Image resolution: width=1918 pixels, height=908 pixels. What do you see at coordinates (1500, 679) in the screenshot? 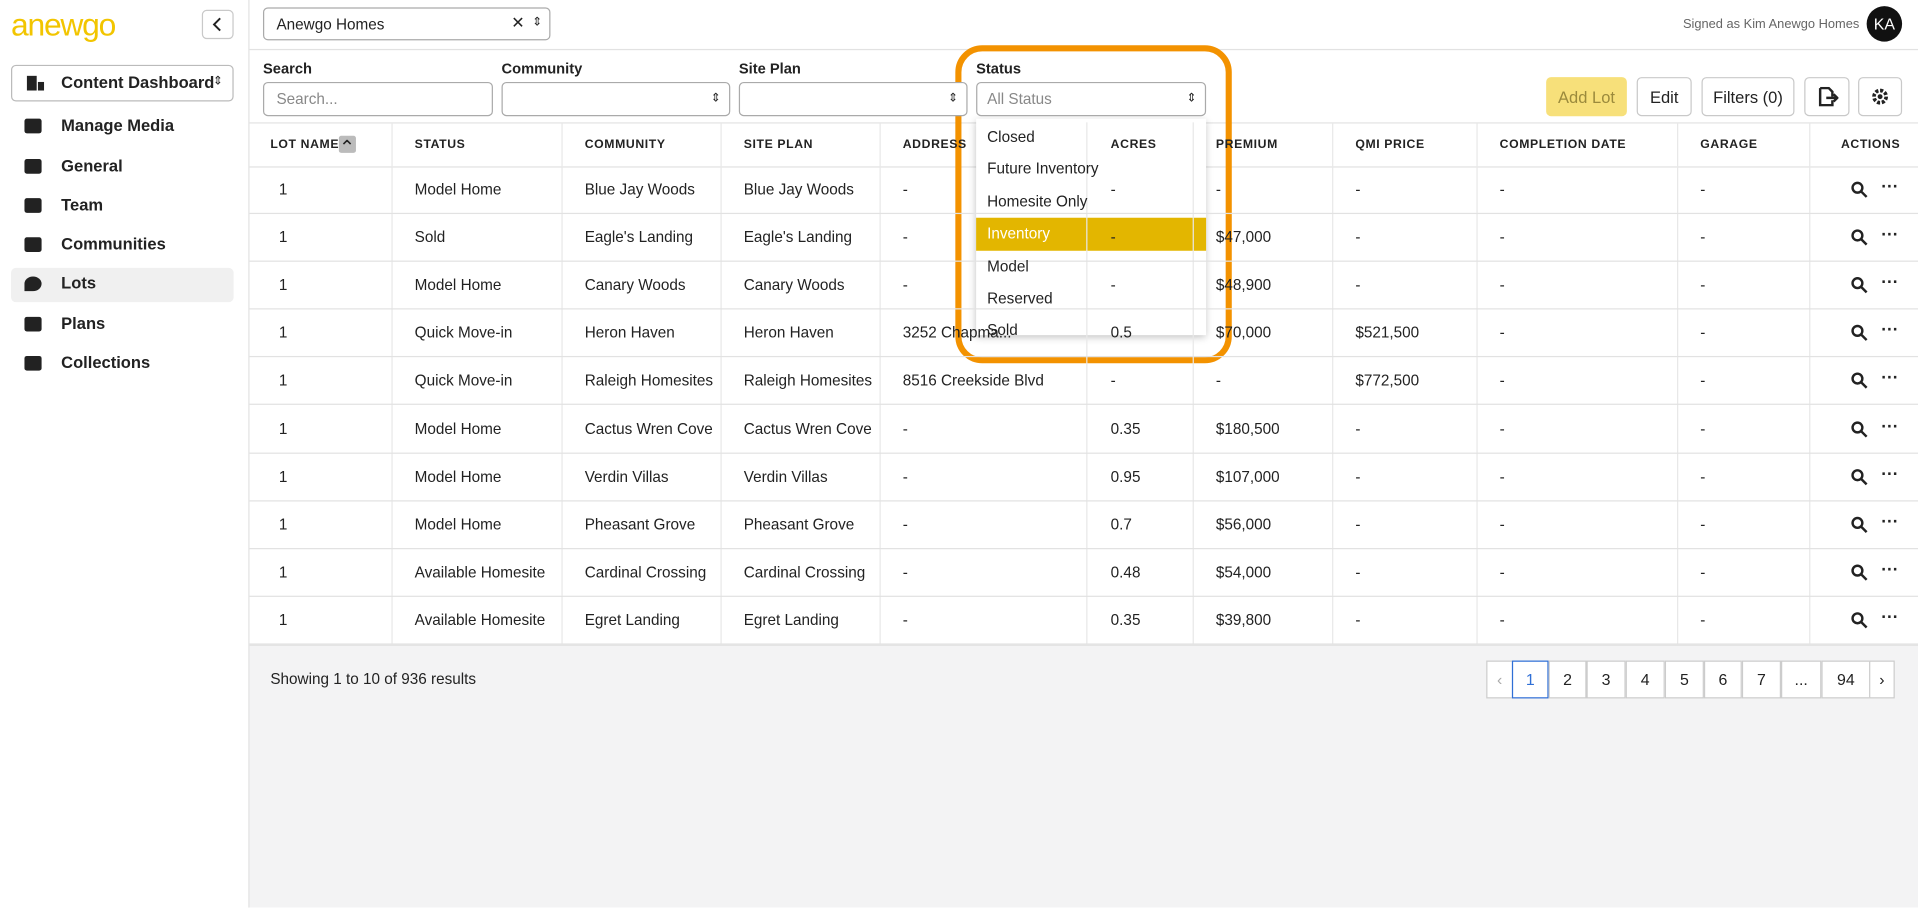
I see `prev-page: ‹` at bounding box center [1500, 679].